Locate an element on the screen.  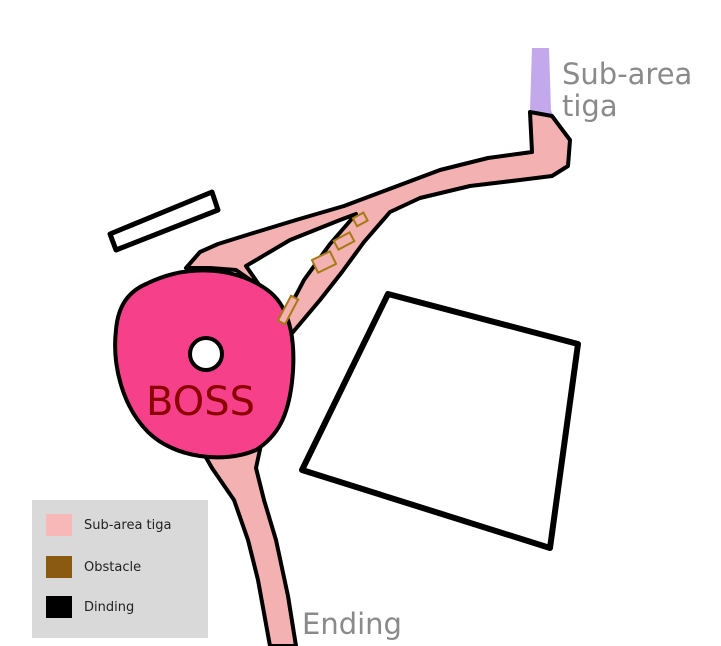
legend-item-sub-area: Sub-area tiga is located at coordinates (108, 525).